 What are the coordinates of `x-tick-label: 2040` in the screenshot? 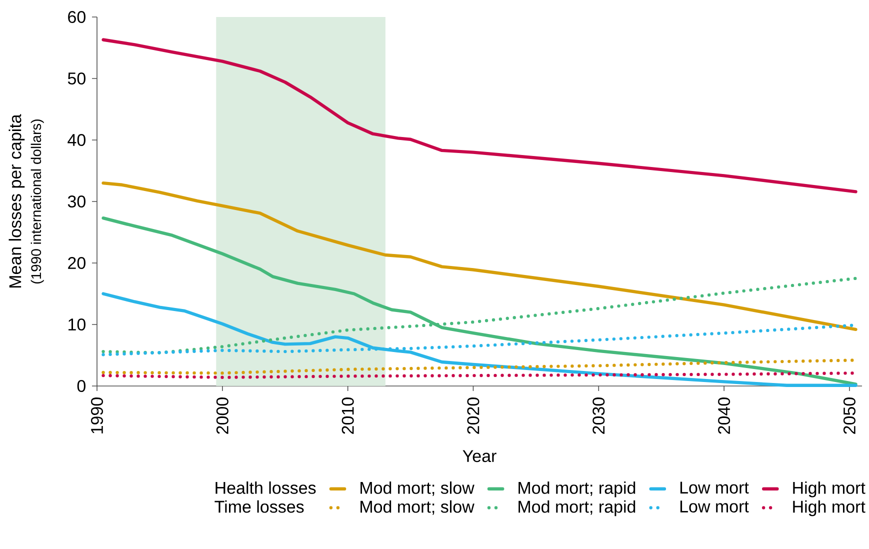 It's located at (724, 416).